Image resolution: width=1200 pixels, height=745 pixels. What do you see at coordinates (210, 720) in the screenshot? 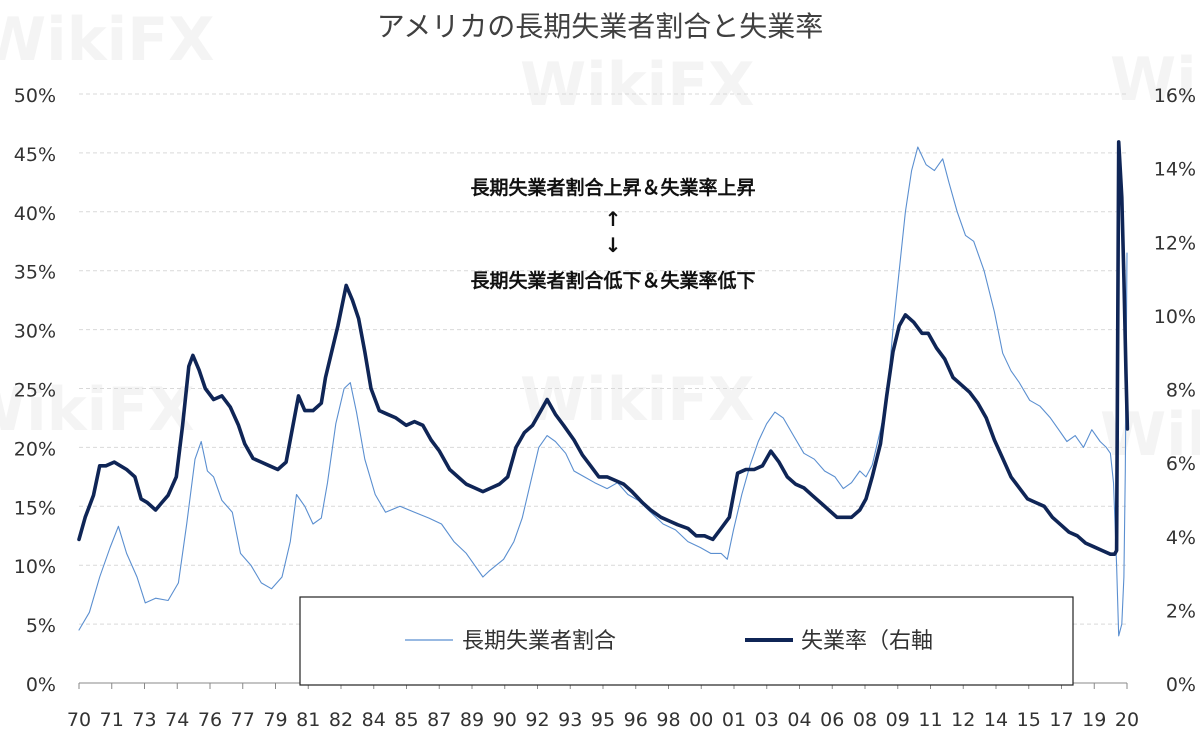
I see `x-tick-label: 76` at bounding box center [210, 720].